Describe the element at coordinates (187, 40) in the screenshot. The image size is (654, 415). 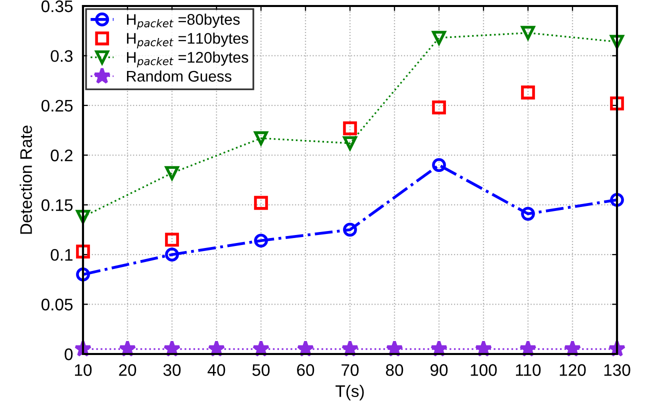
I see `legend-label: H$_{packet}$ =110bytes` at that location.